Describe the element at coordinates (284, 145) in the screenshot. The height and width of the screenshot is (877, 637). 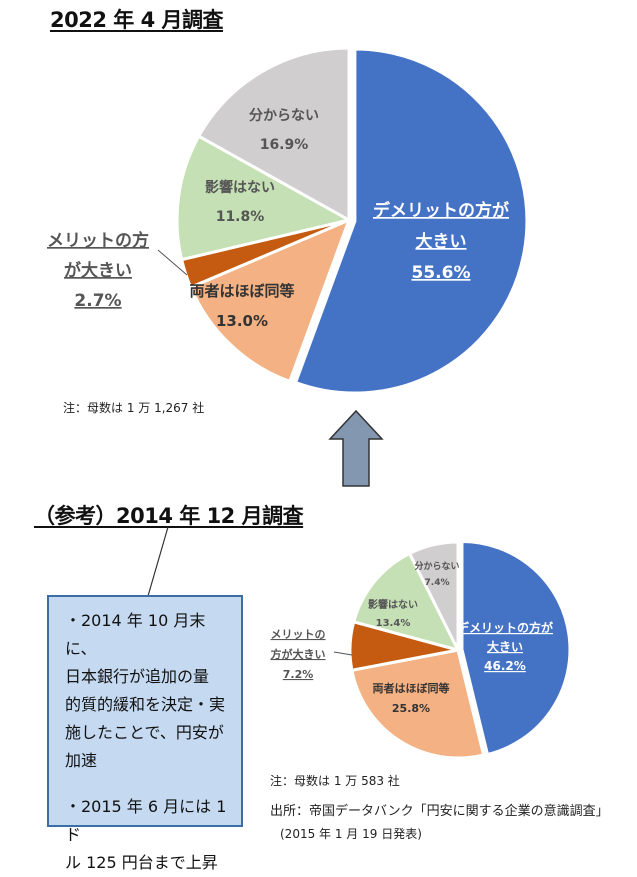
I see `slice-value-label: 16.9%` at that location.